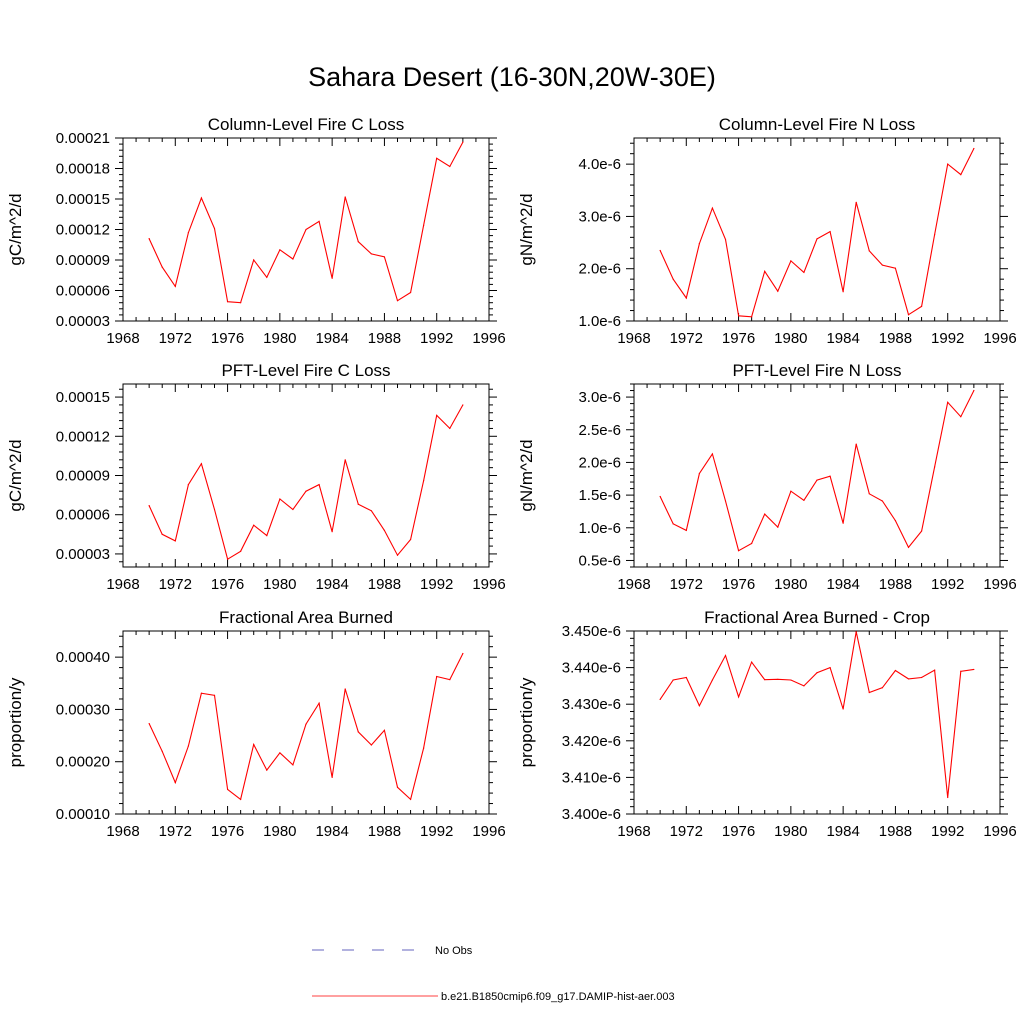 This screenshot has width=1024, height=1024. Describe the element at coordinates (526, 722) in the screenshot. I see `y-axis-label: proportion/y` at that location.